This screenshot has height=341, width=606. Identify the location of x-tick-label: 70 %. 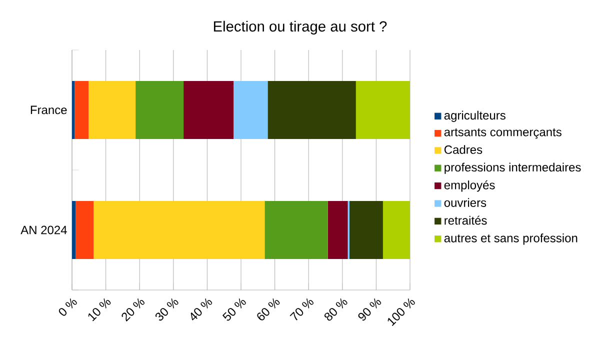
(302, 309).